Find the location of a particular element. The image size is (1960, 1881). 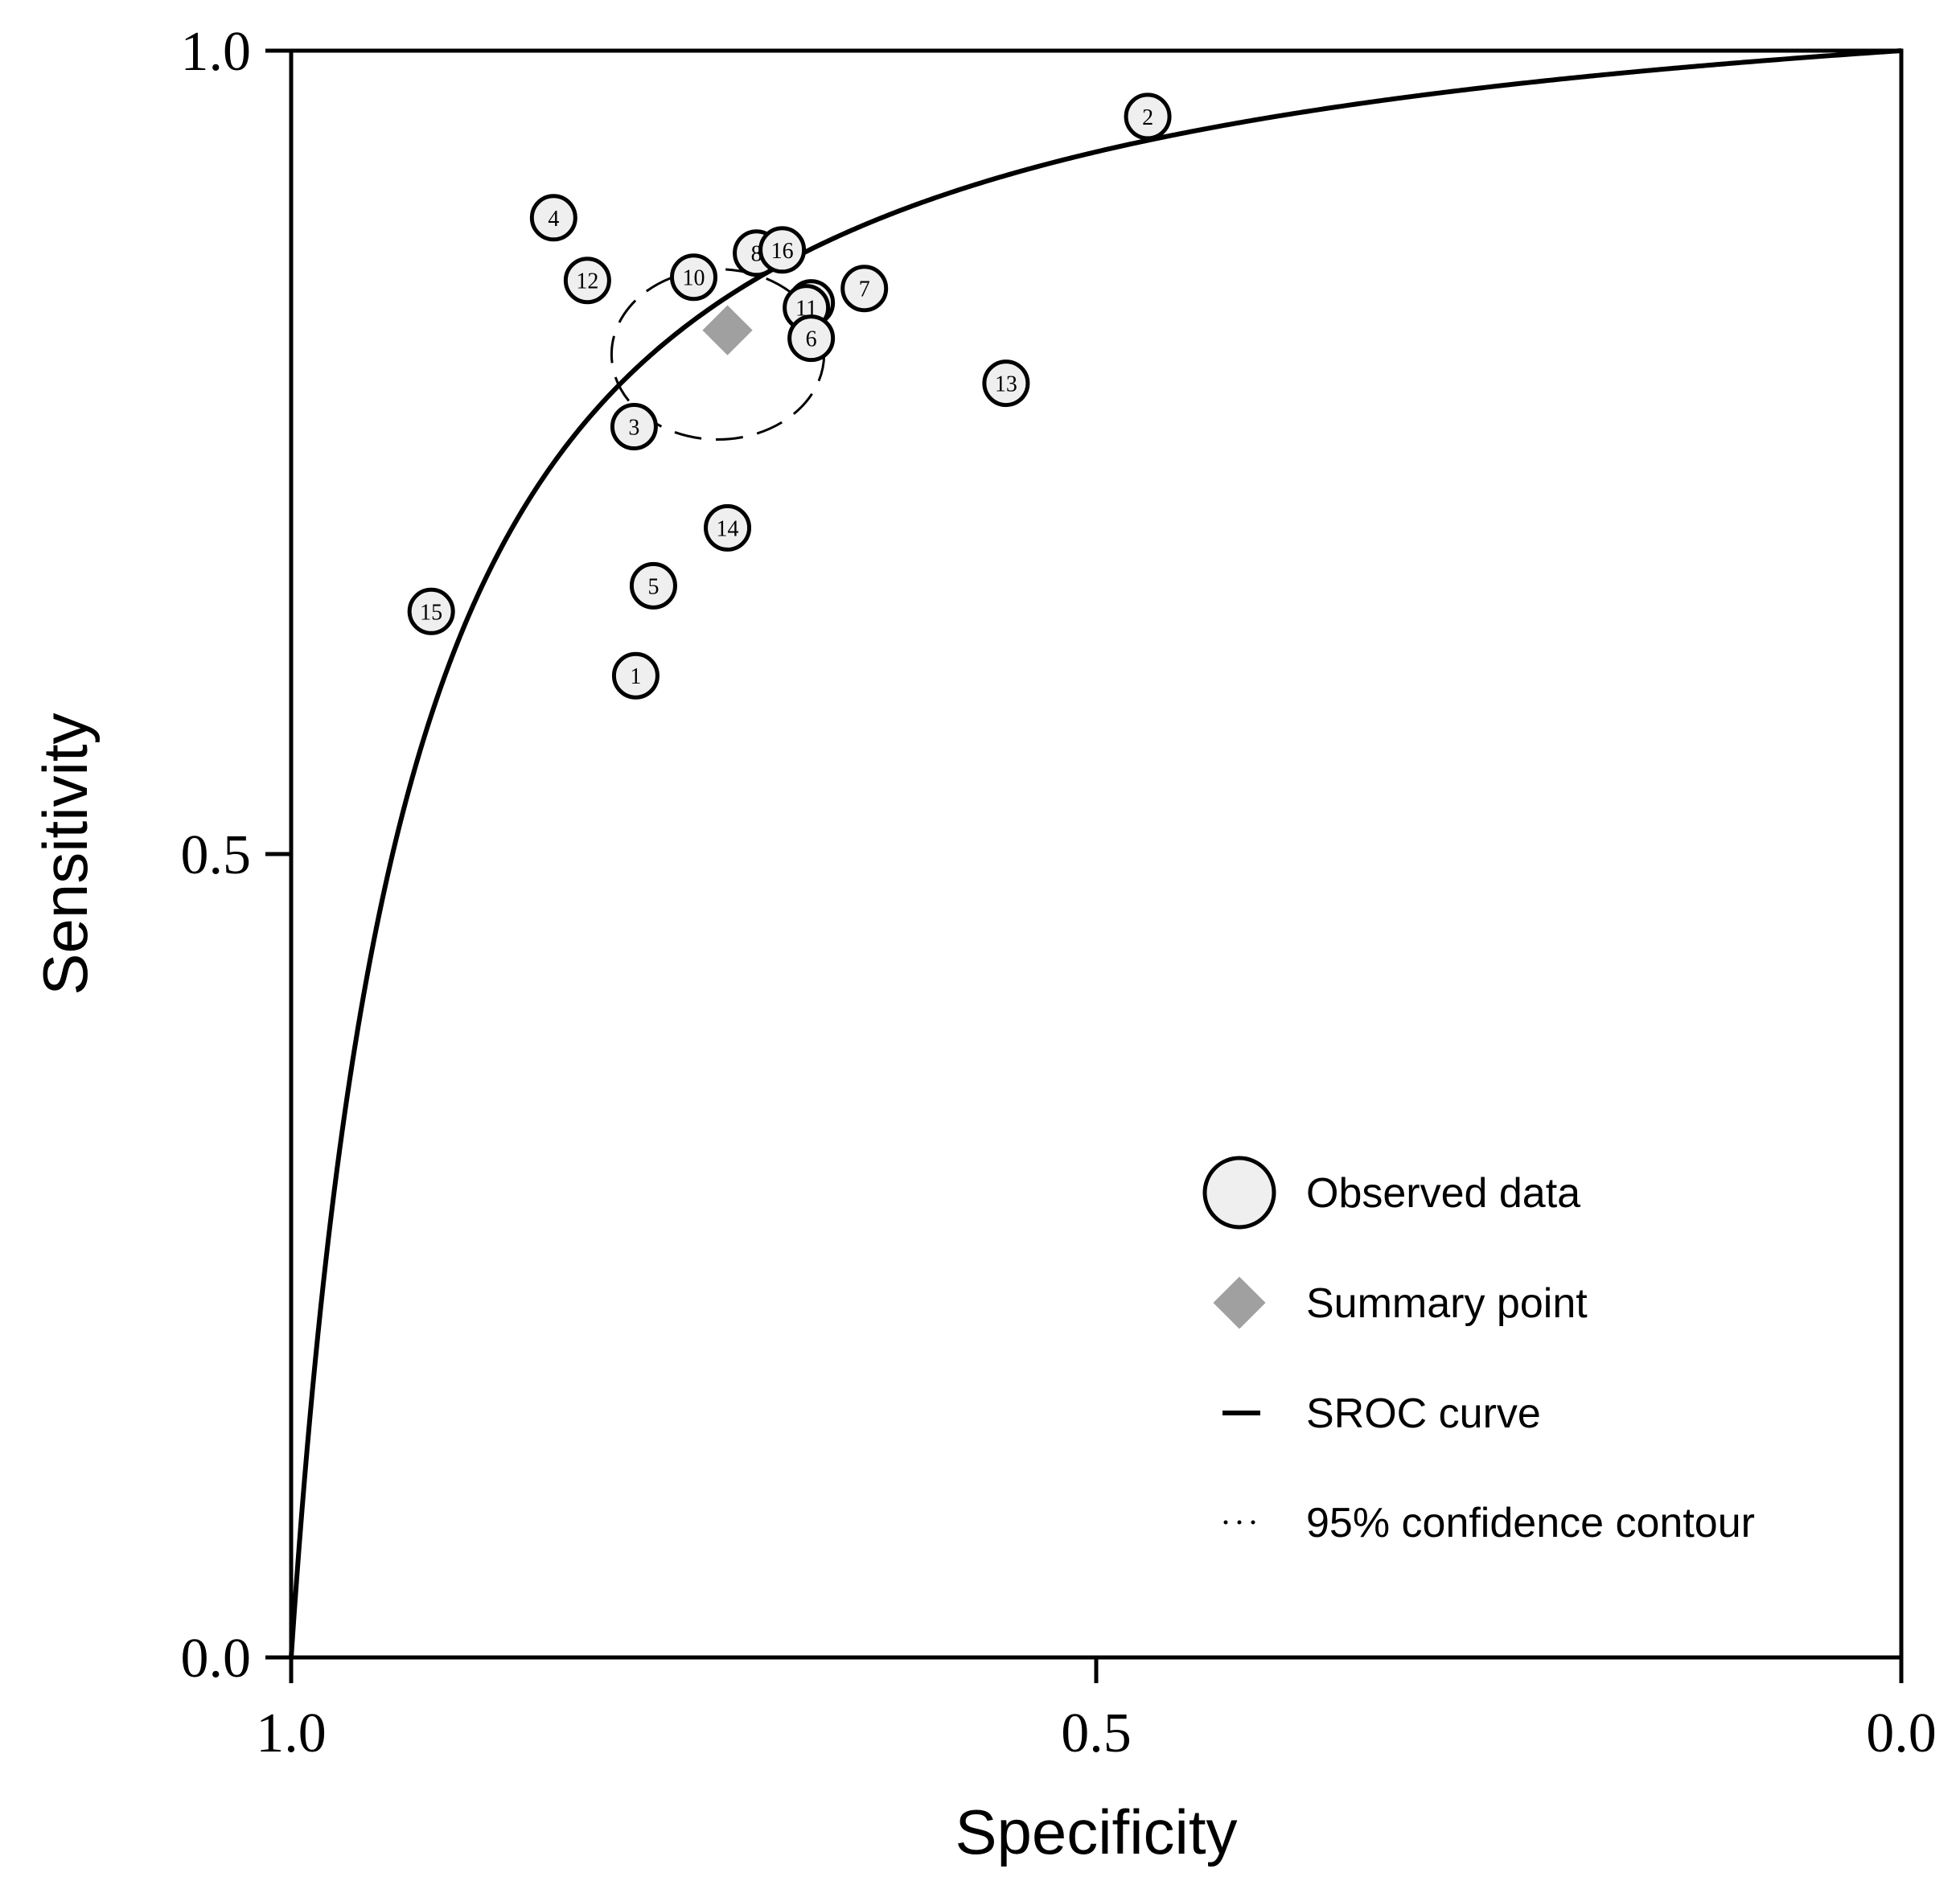

observed-points: 24121081679116133145151 is located at coordinates (789, 396).